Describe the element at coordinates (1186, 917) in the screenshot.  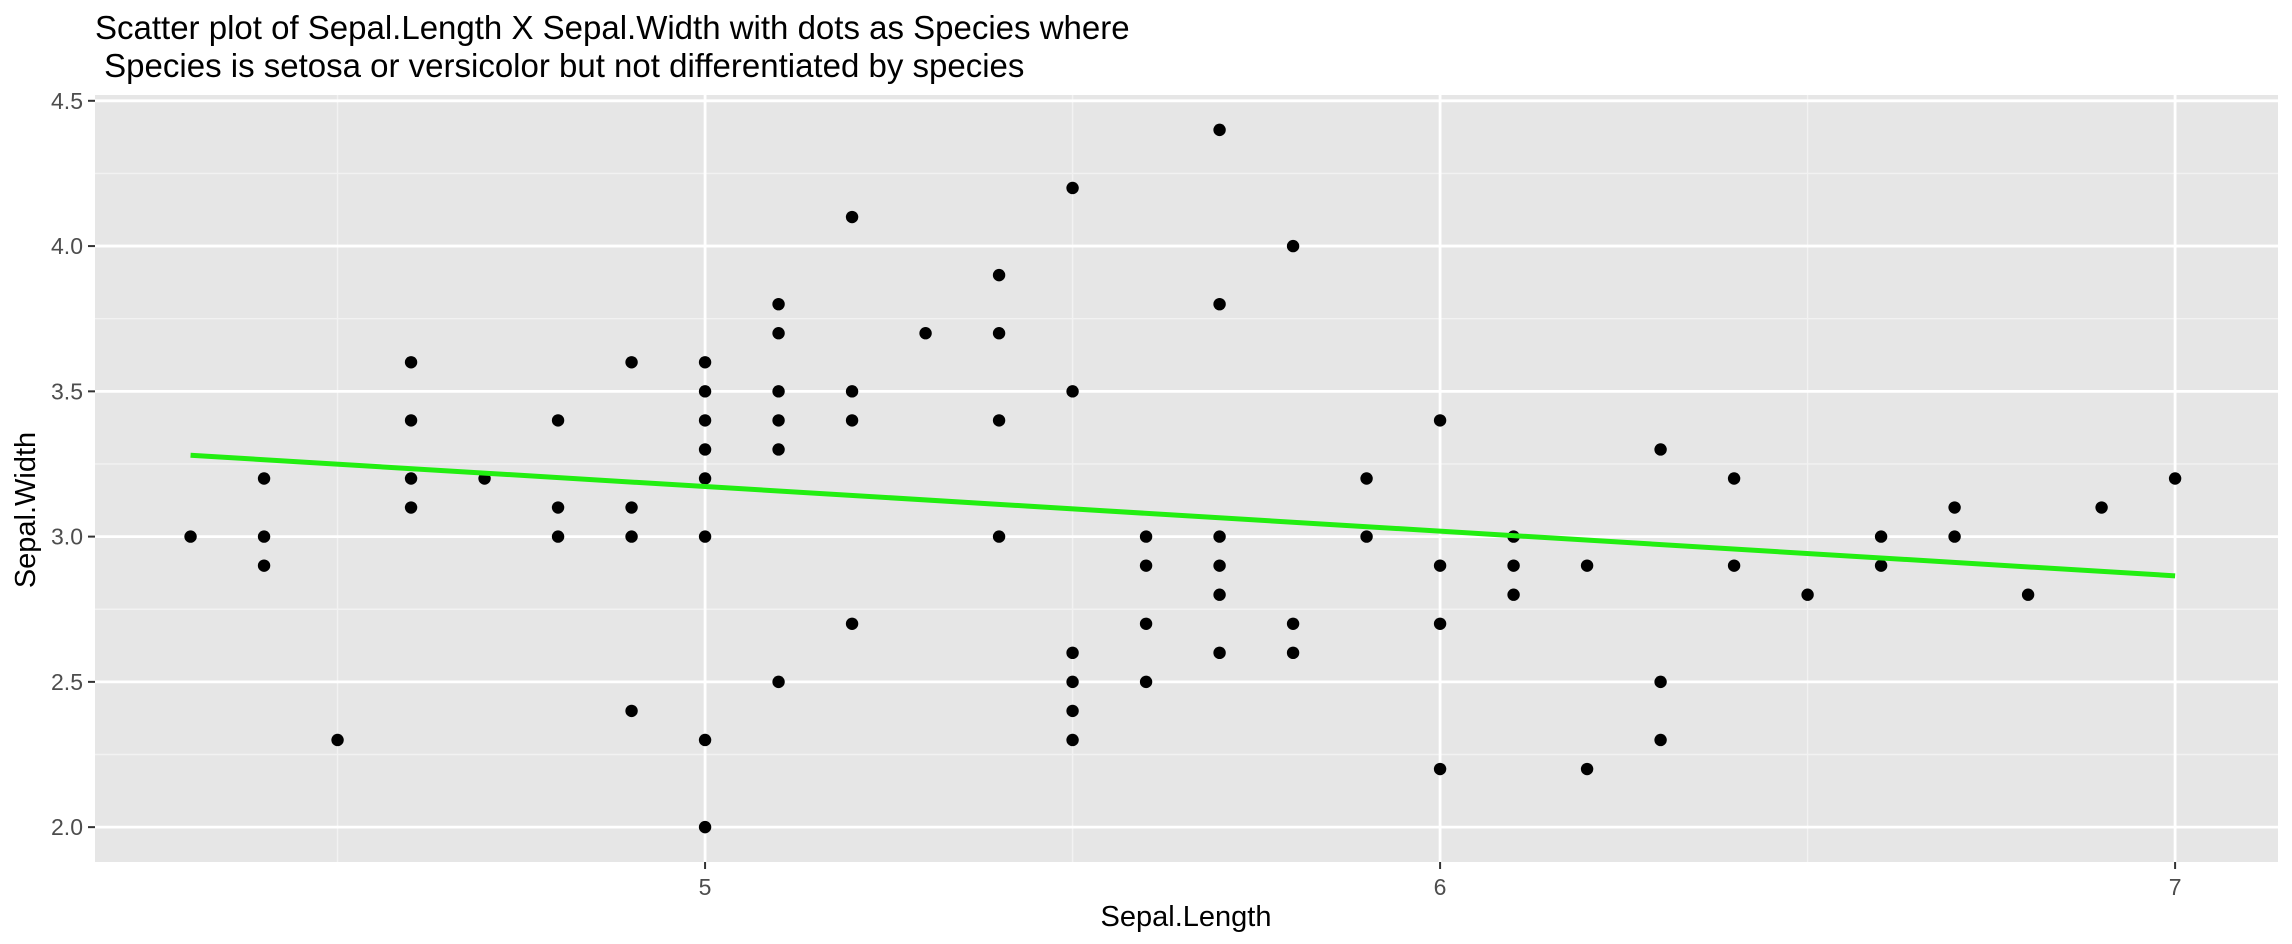
I see `x-axis-title: Sepal.Length` at that location.